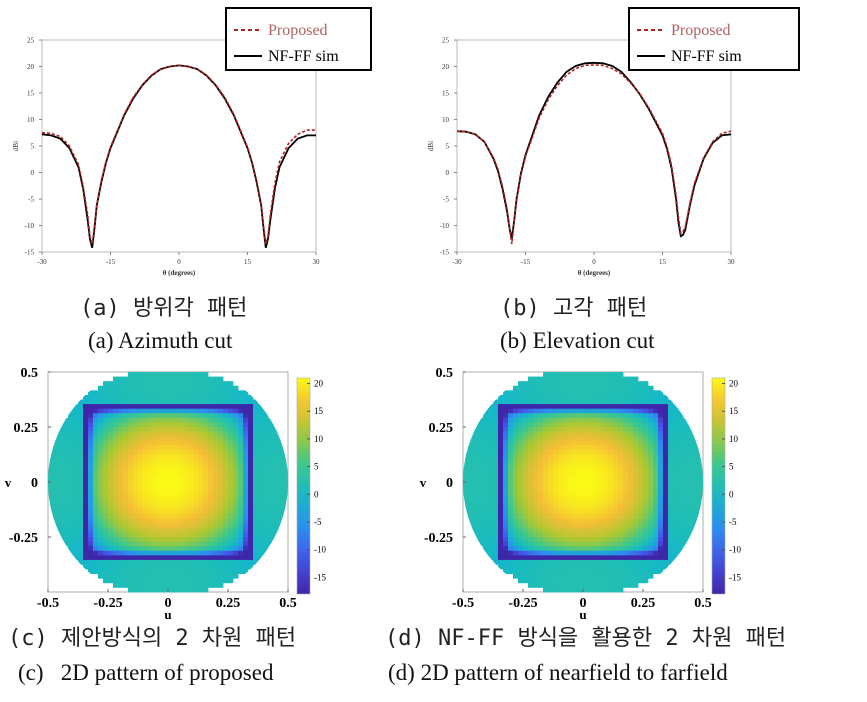 The image size is (867, 702). Describe the element at coordinates (735, 577) in the screenshot. I see `colorbar-tick-label: -15` at that location.